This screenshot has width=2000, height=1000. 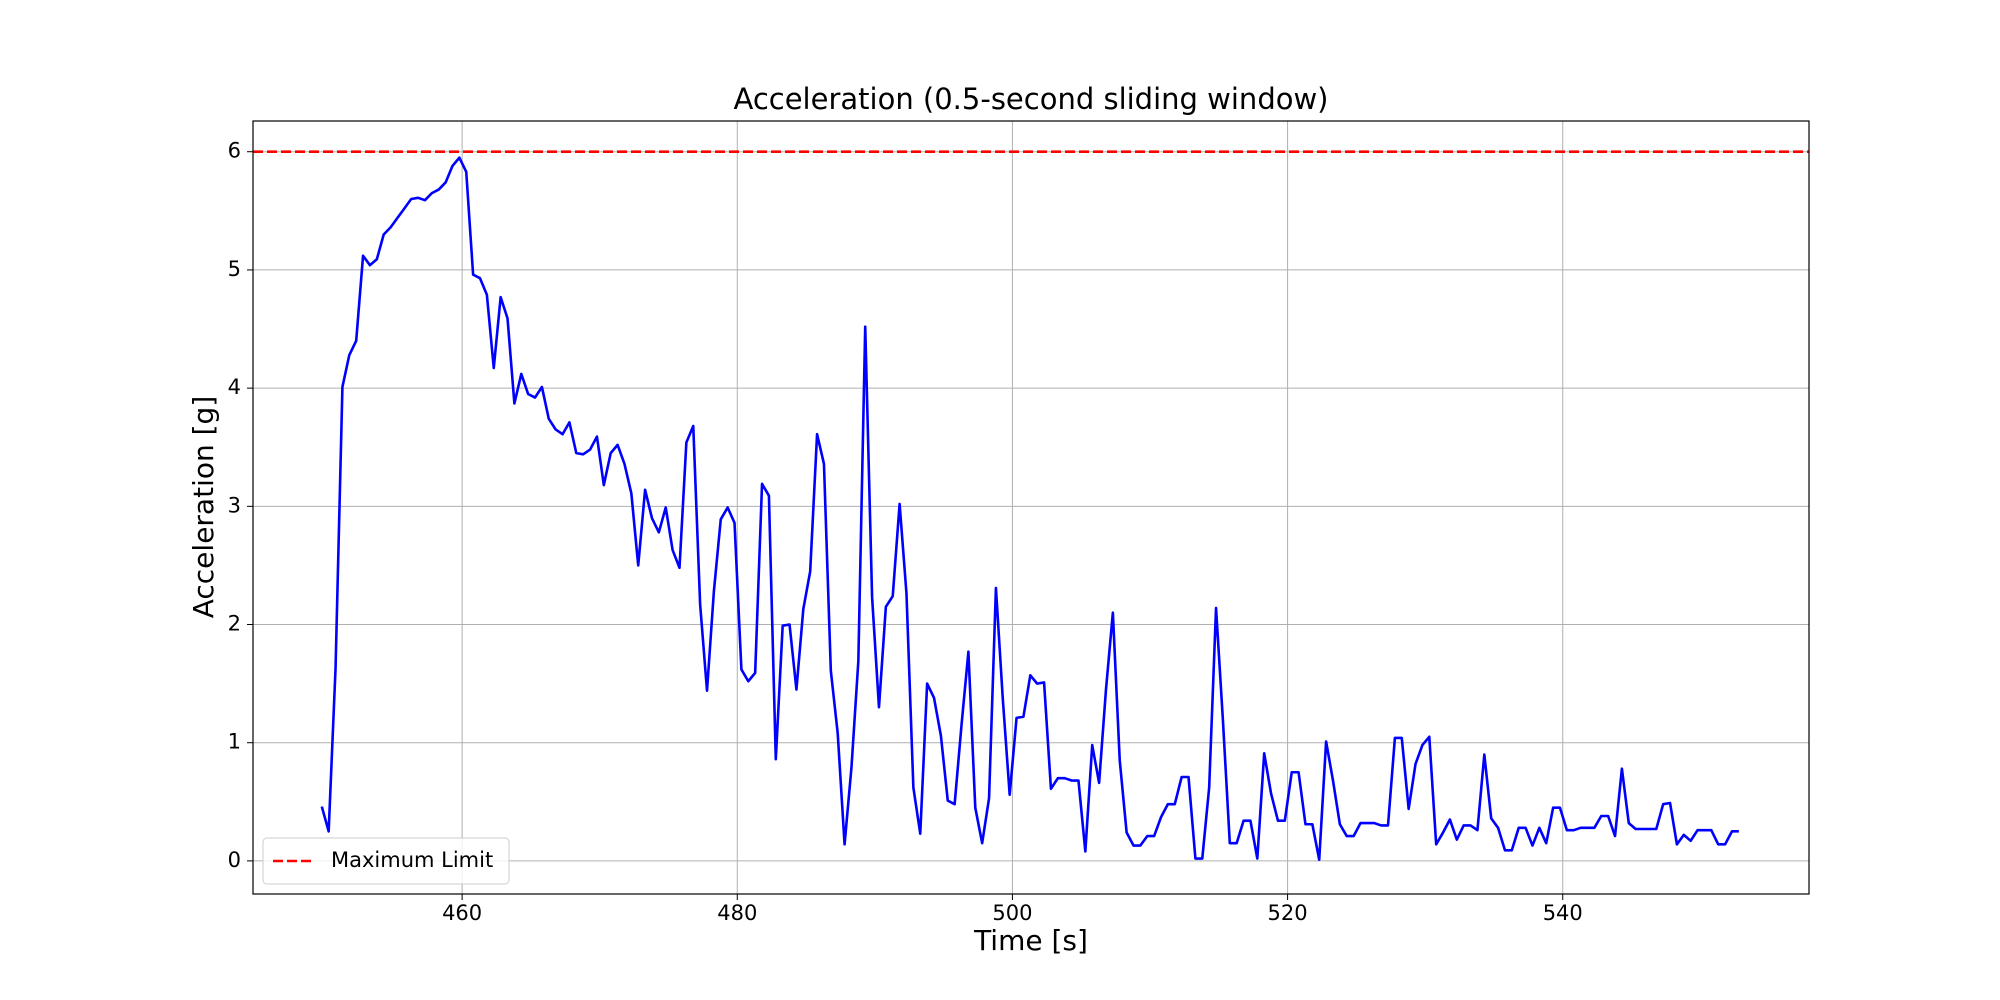 What do you see at coordinates (1288, 913) in the screenshot?
I see `x-tick-label: 520` at bounding box center [1288, 913].